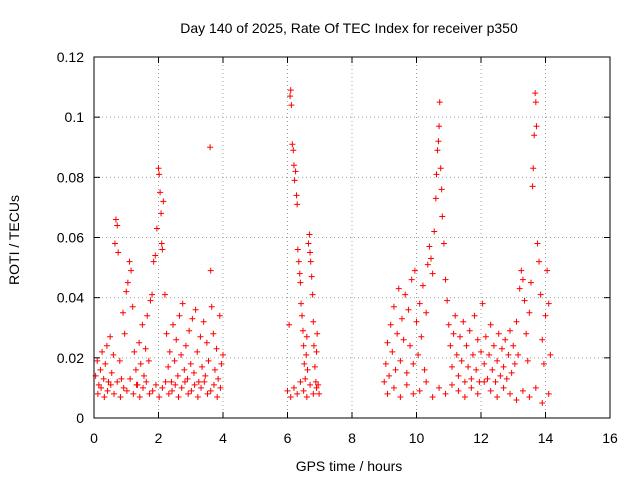  I want to click on x-tick-label: 8, so click(352, 438).